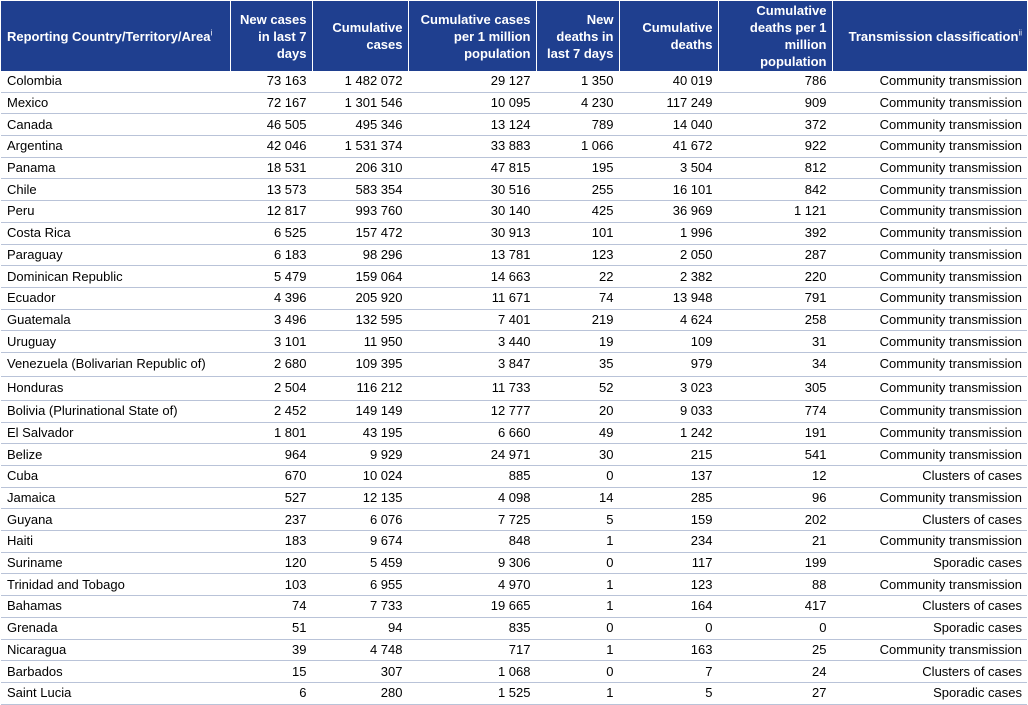 The width and height of the screenshot is (1028, 705). What do you see at coordinates (116, 454) in the screenshot?
I see `cell-country: Belize` at bounding box center [116, 454].